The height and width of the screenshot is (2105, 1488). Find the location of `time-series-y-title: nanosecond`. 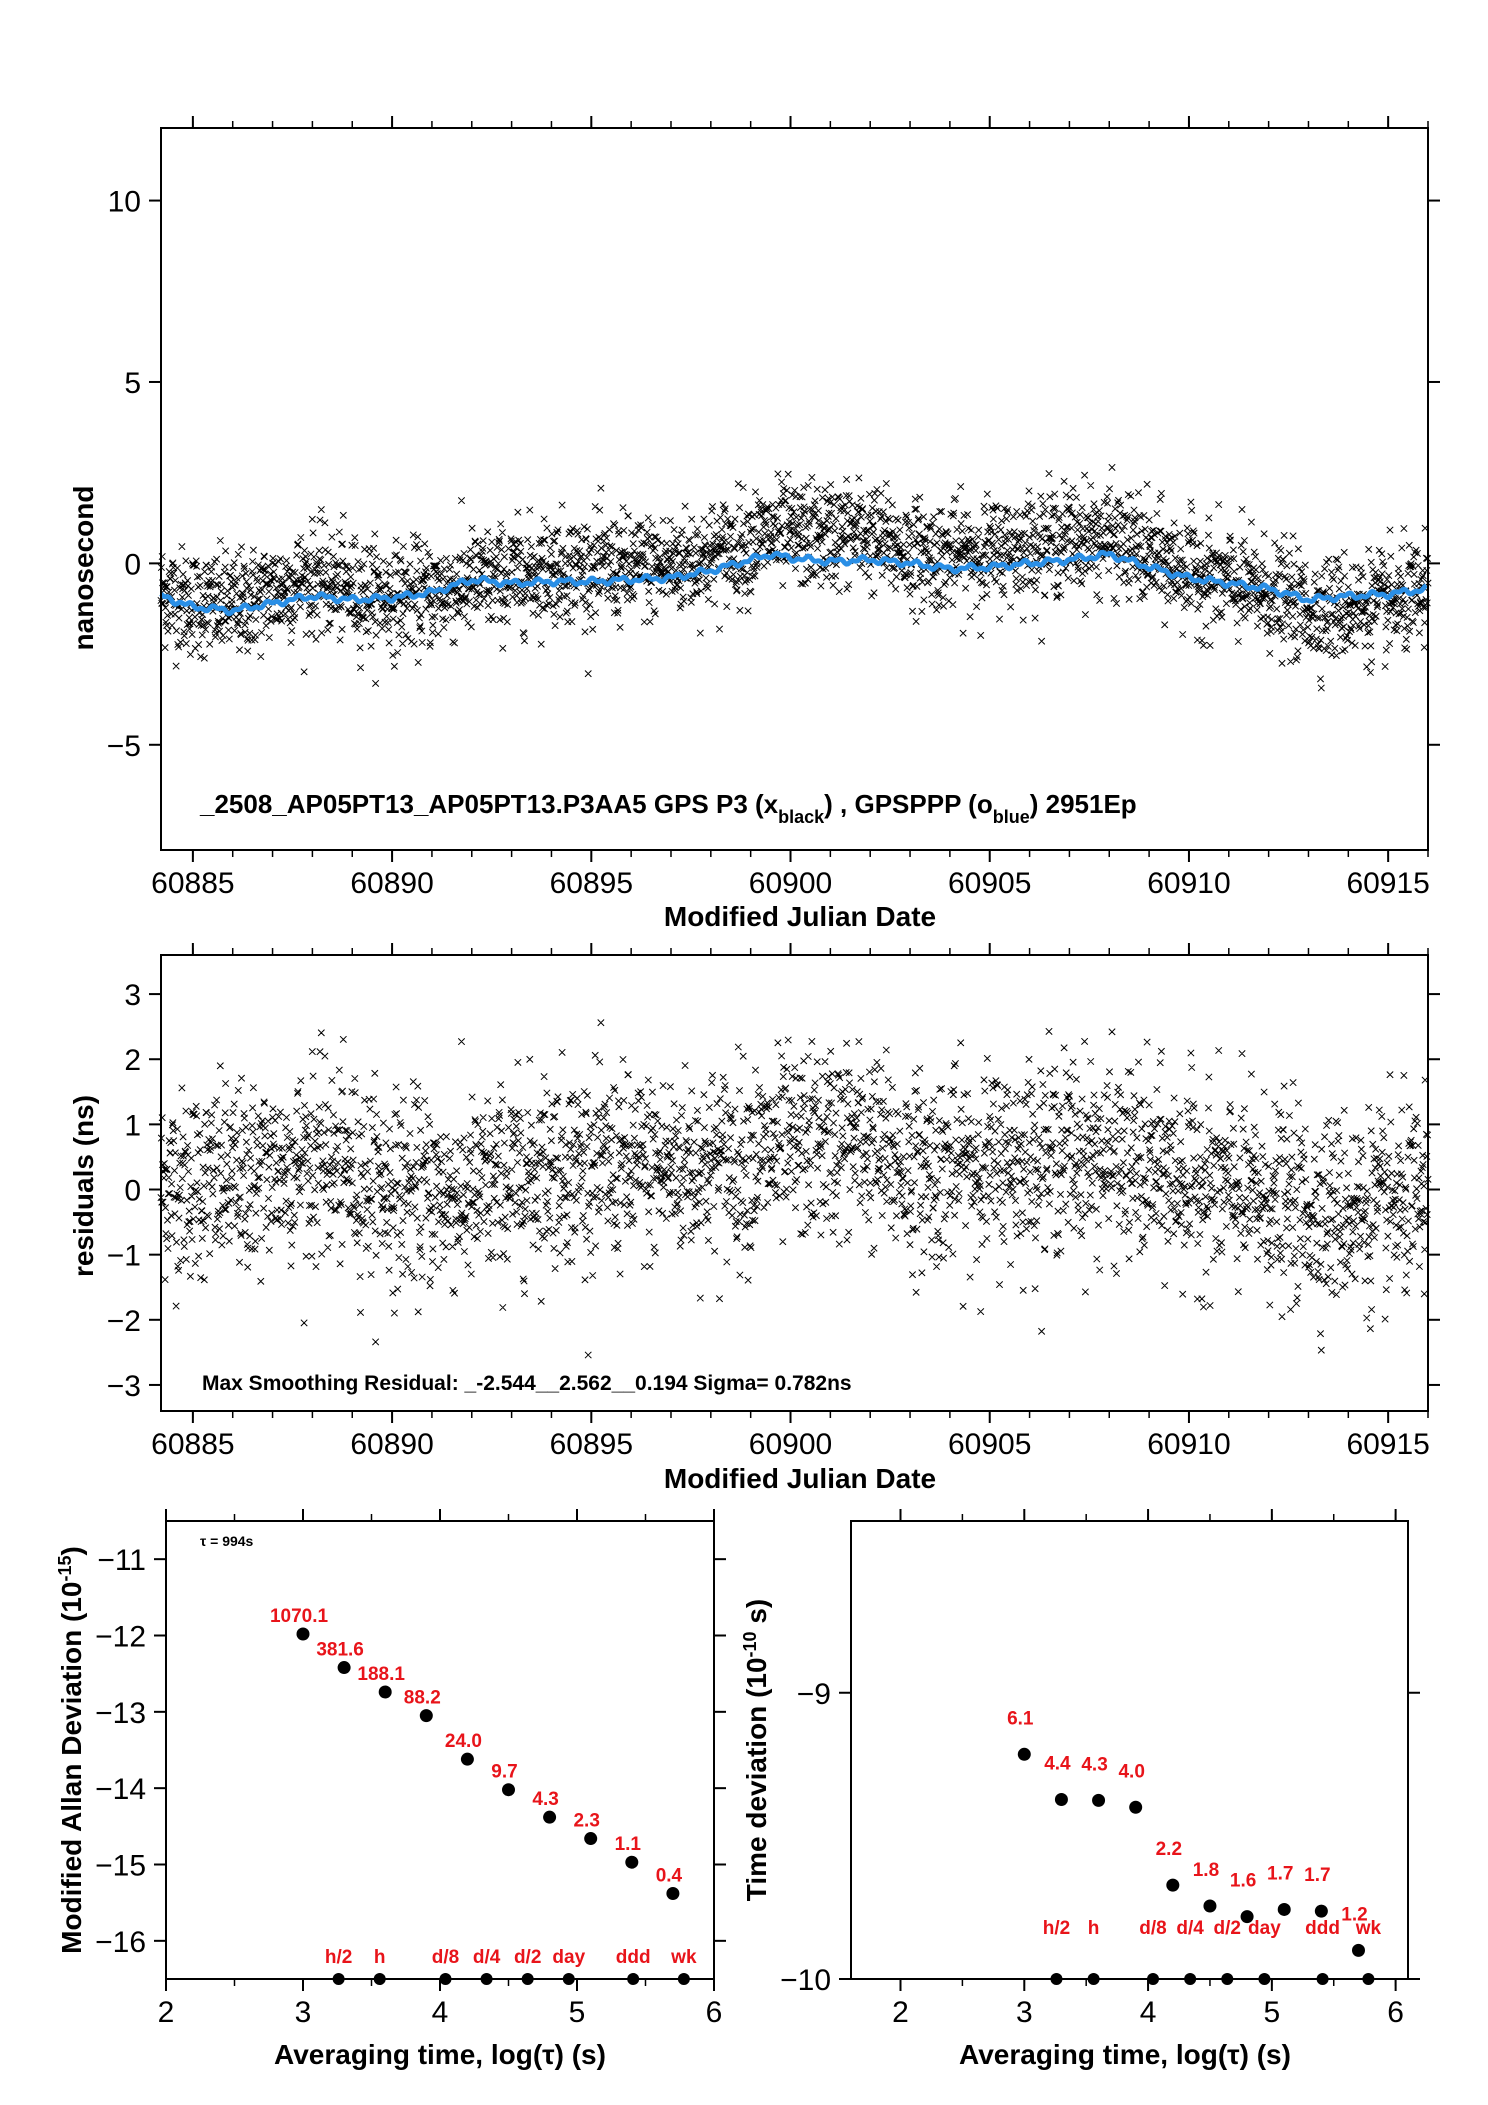

time-series-y-title: nanosecond is located at coordinates (83, 568).